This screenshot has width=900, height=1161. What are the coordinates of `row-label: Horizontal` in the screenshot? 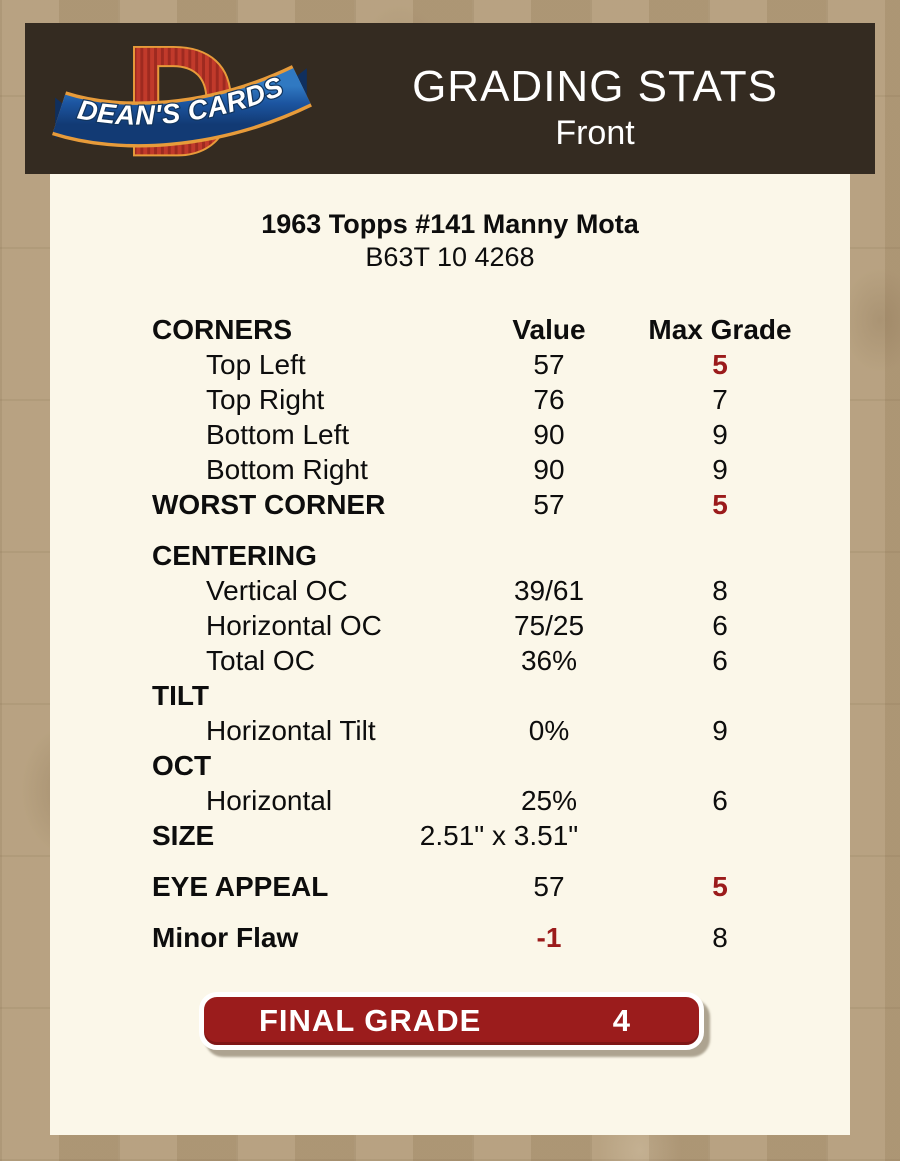 It's located at (269, 800).